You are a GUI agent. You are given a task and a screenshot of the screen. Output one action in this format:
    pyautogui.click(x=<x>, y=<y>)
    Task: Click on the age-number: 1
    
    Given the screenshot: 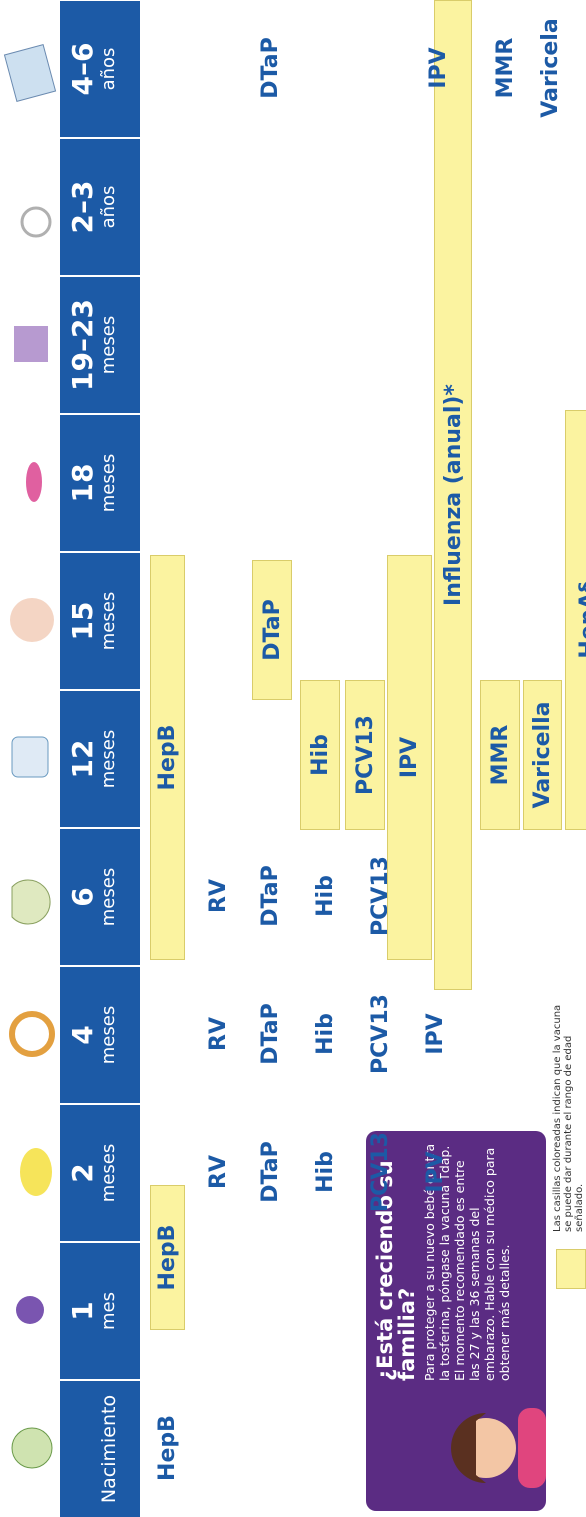 What is the action you would take?
    pyautogui.click(x=82, y=1311)
    